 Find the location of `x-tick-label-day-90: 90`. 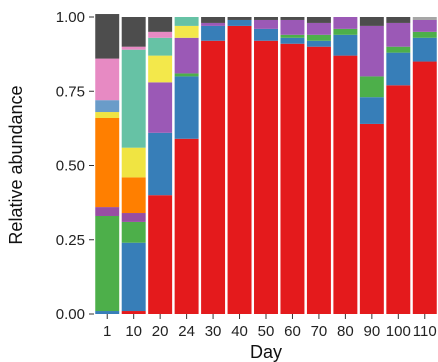

x-tick-label-day-90: 90 is located at coordinates (372, 331).